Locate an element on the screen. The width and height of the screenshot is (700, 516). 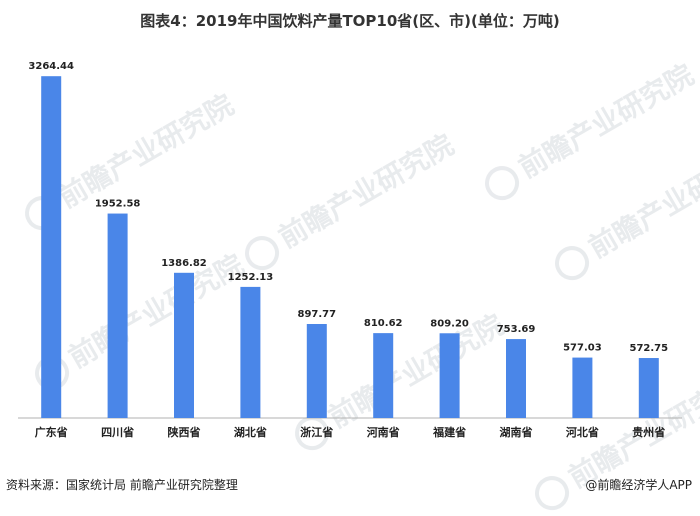
x-tick-label: 河北省 is located at coordinates (582, 432).